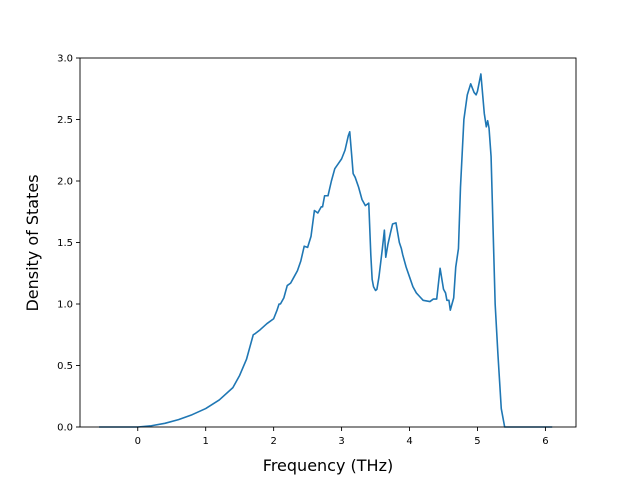 The height and width of the screenshot is (480, 640). Describe the element at coordinates (65, 366) in the screenshot. I see `y-tick-label: 0.5` at that location.